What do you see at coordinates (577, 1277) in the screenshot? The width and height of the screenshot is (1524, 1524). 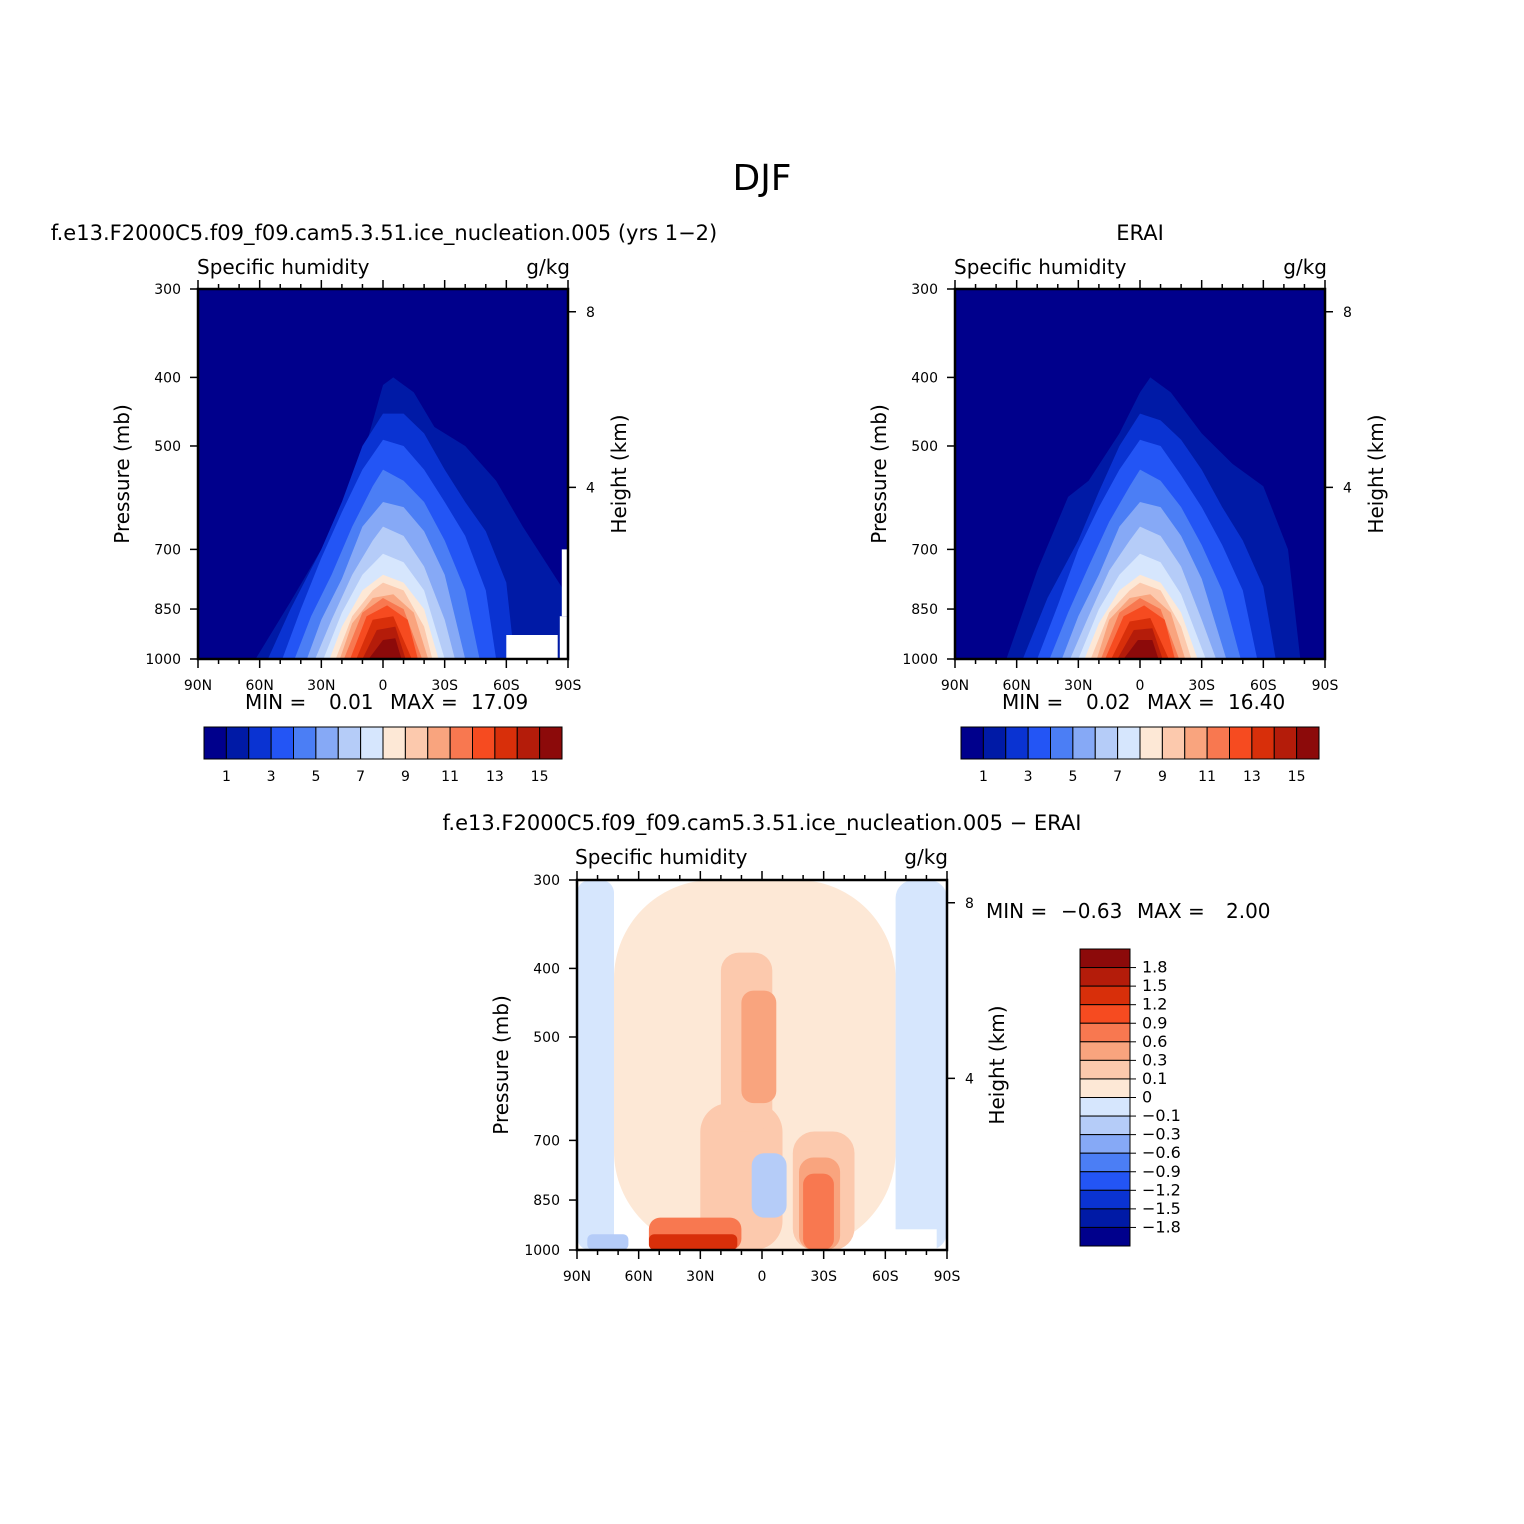 I see `x-tick-label: 90N` at bounding box center [577, 1277].